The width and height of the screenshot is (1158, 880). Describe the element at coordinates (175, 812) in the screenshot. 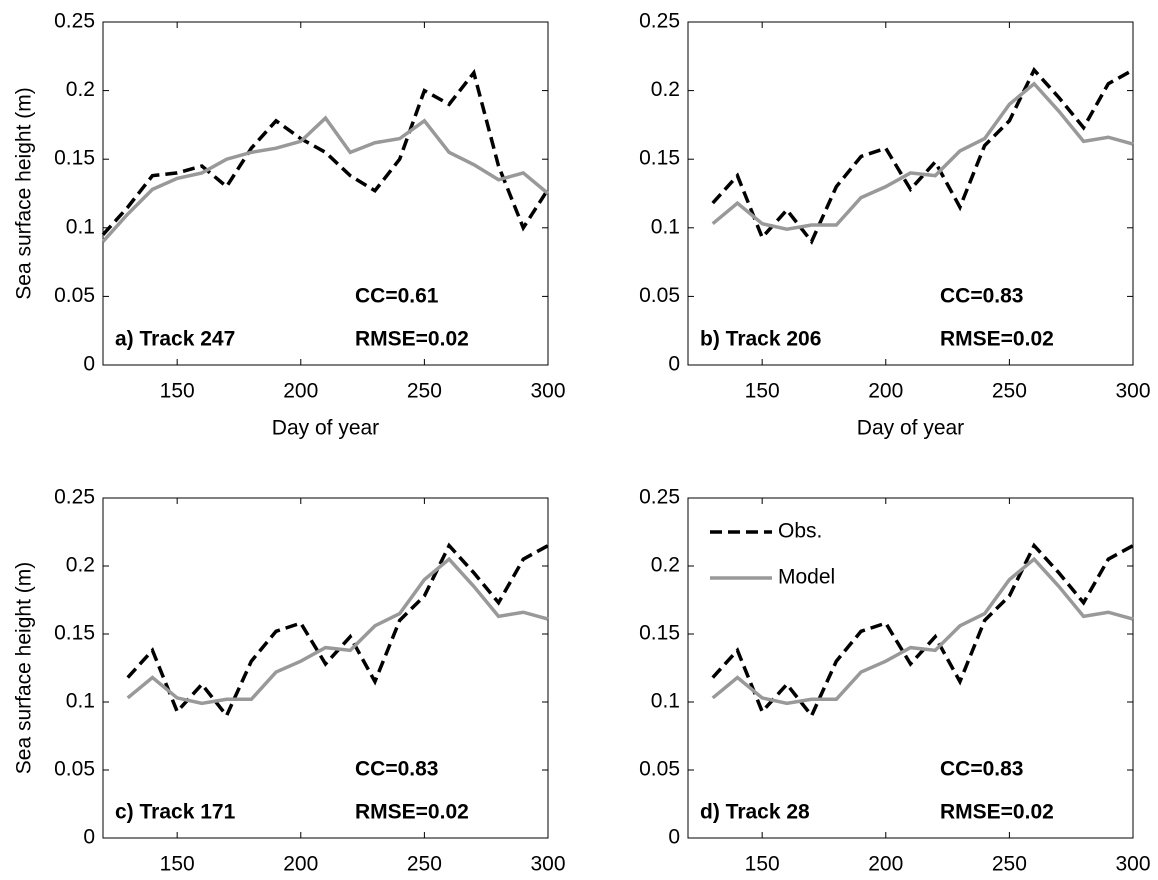

I see `panel-label: c) Track 171` at that location.